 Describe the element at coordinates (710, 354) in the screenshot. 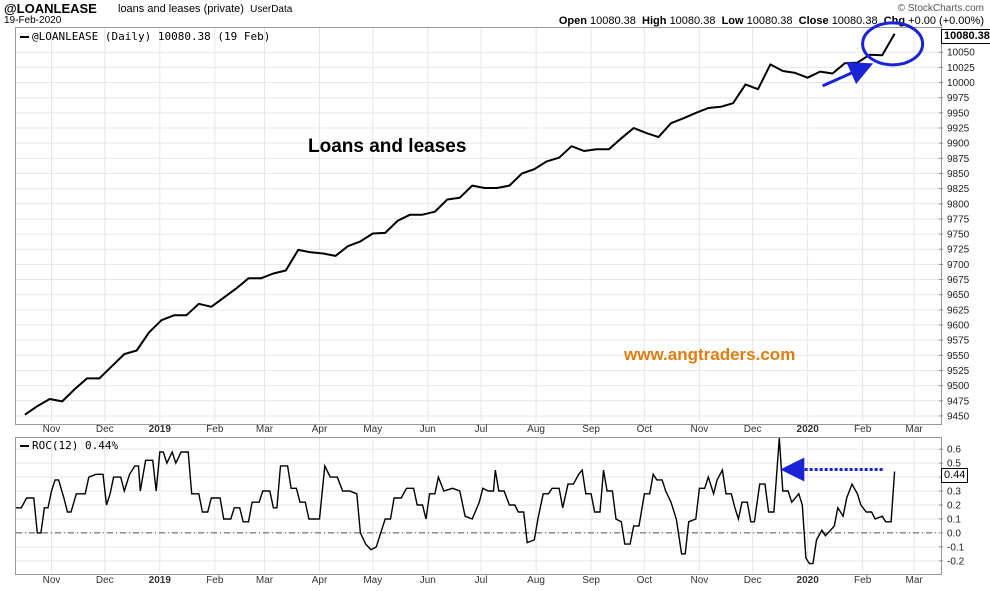

I see `website-watermark: www.angtraders.com` at that location.